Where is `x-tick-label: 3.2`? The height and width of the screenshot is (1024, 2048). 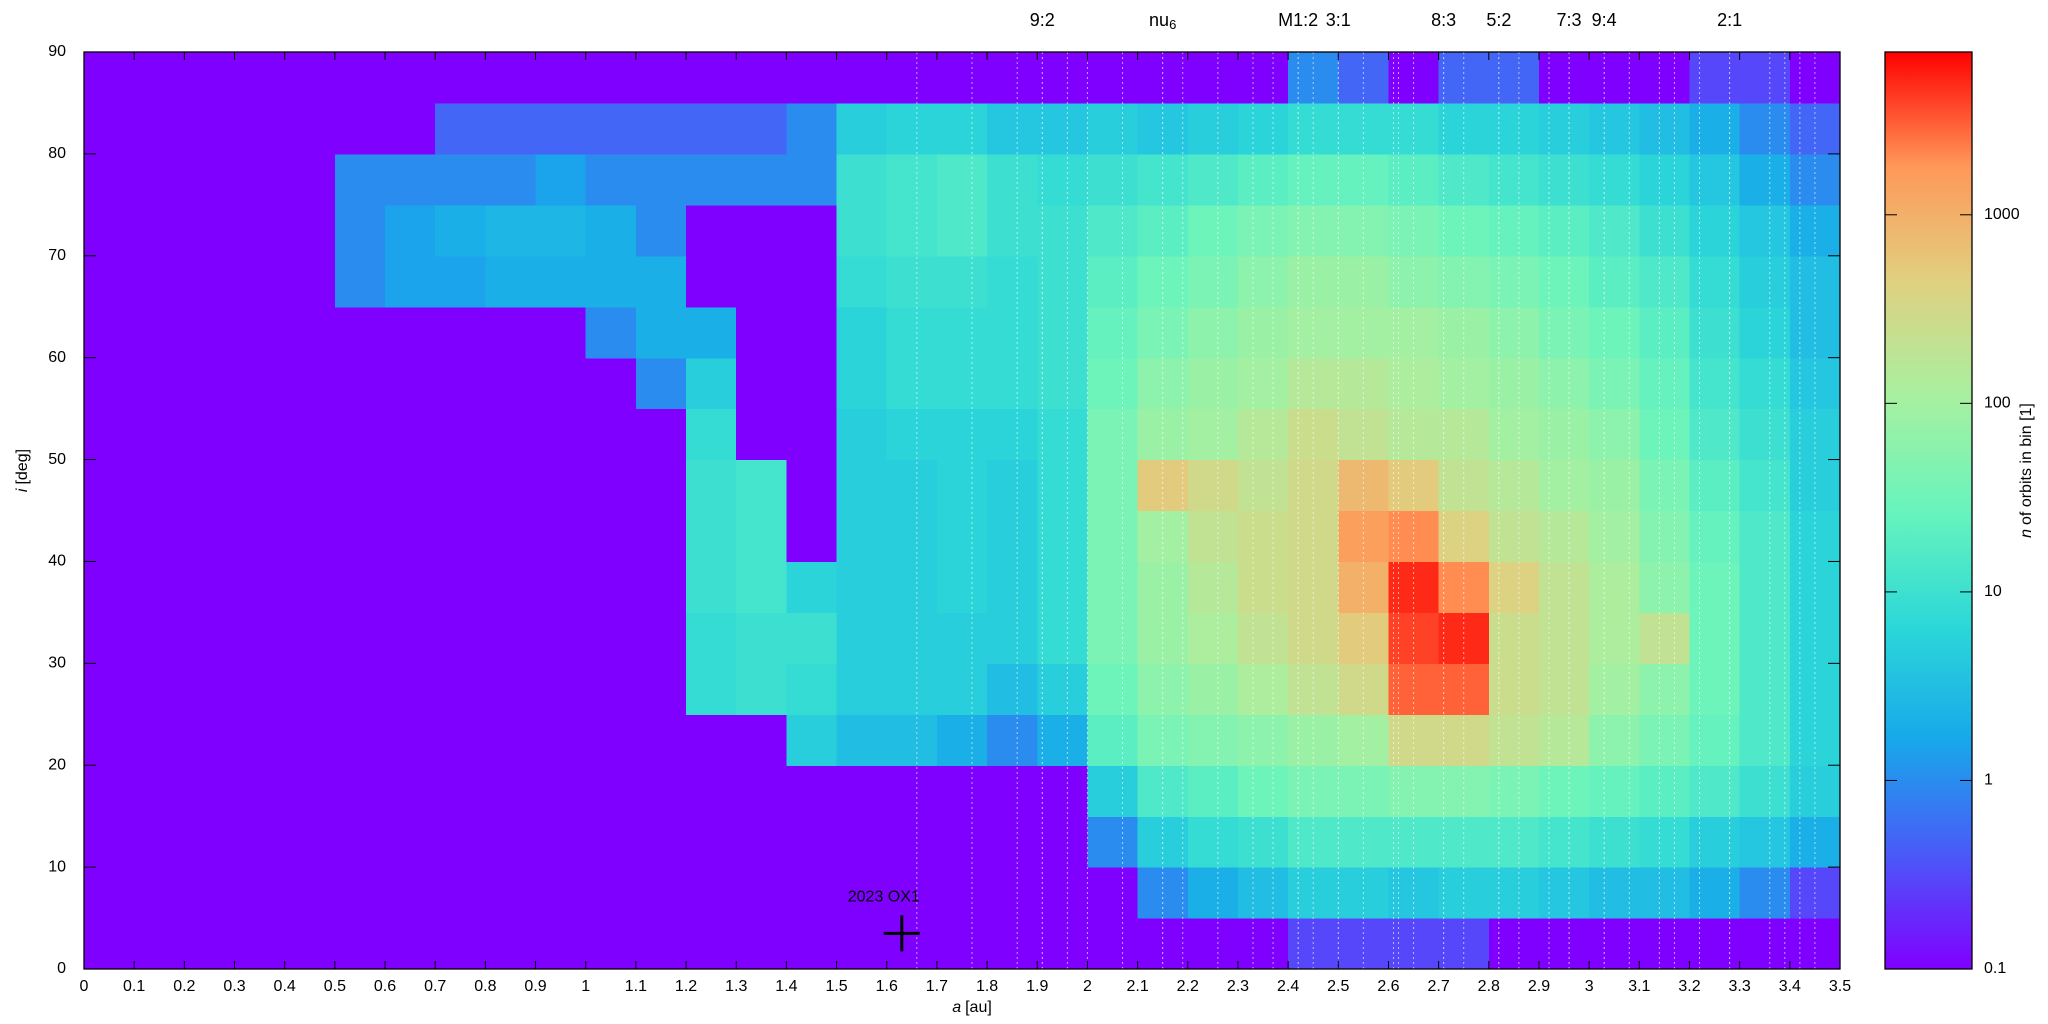
x-tick-label: 3.2 is located at coordinates (1689, 986).